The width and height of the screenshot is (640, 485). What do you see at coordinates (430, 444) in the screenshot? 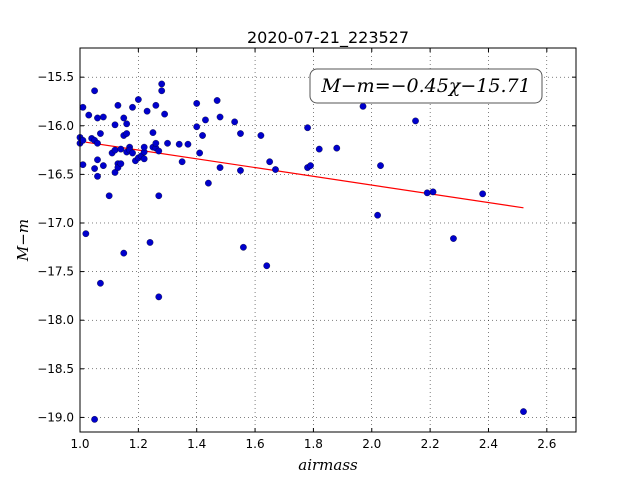
I see `x-tick-label: 2.2` at bounding box center [430, 444].